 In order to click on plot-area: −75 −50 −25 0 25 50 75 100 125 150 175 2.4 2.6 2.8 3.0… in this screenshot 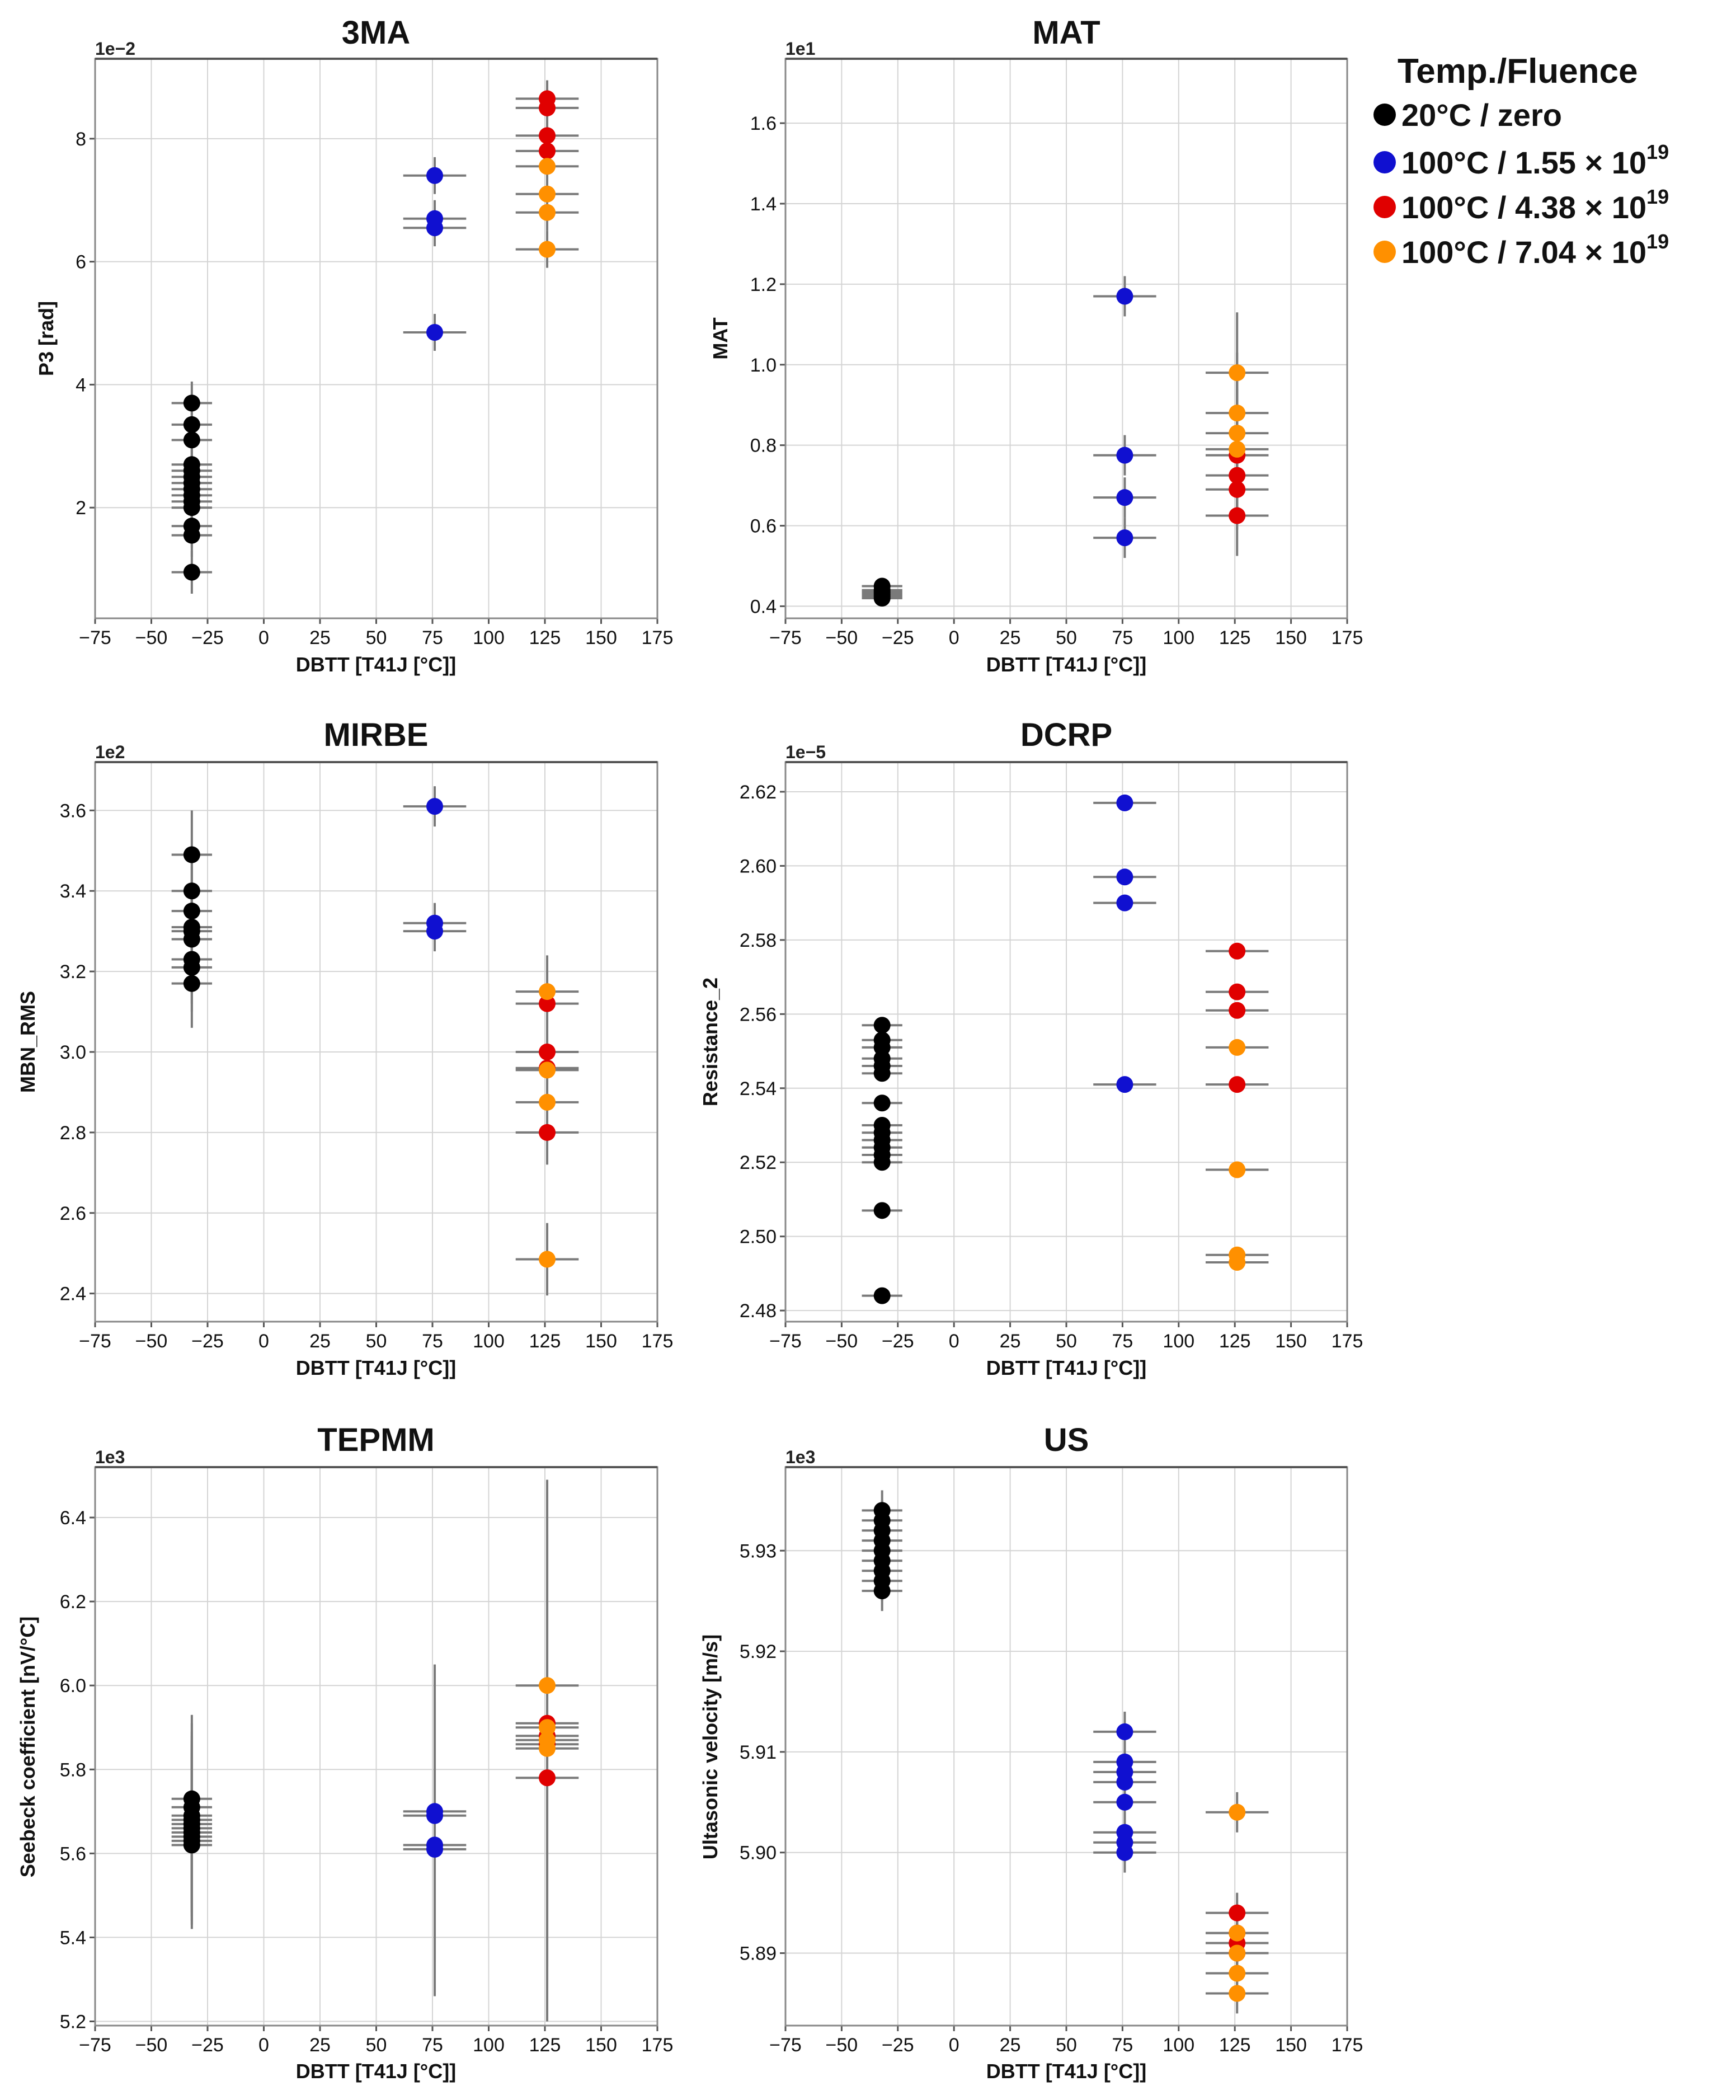, I will do `click(366, 1056)`.